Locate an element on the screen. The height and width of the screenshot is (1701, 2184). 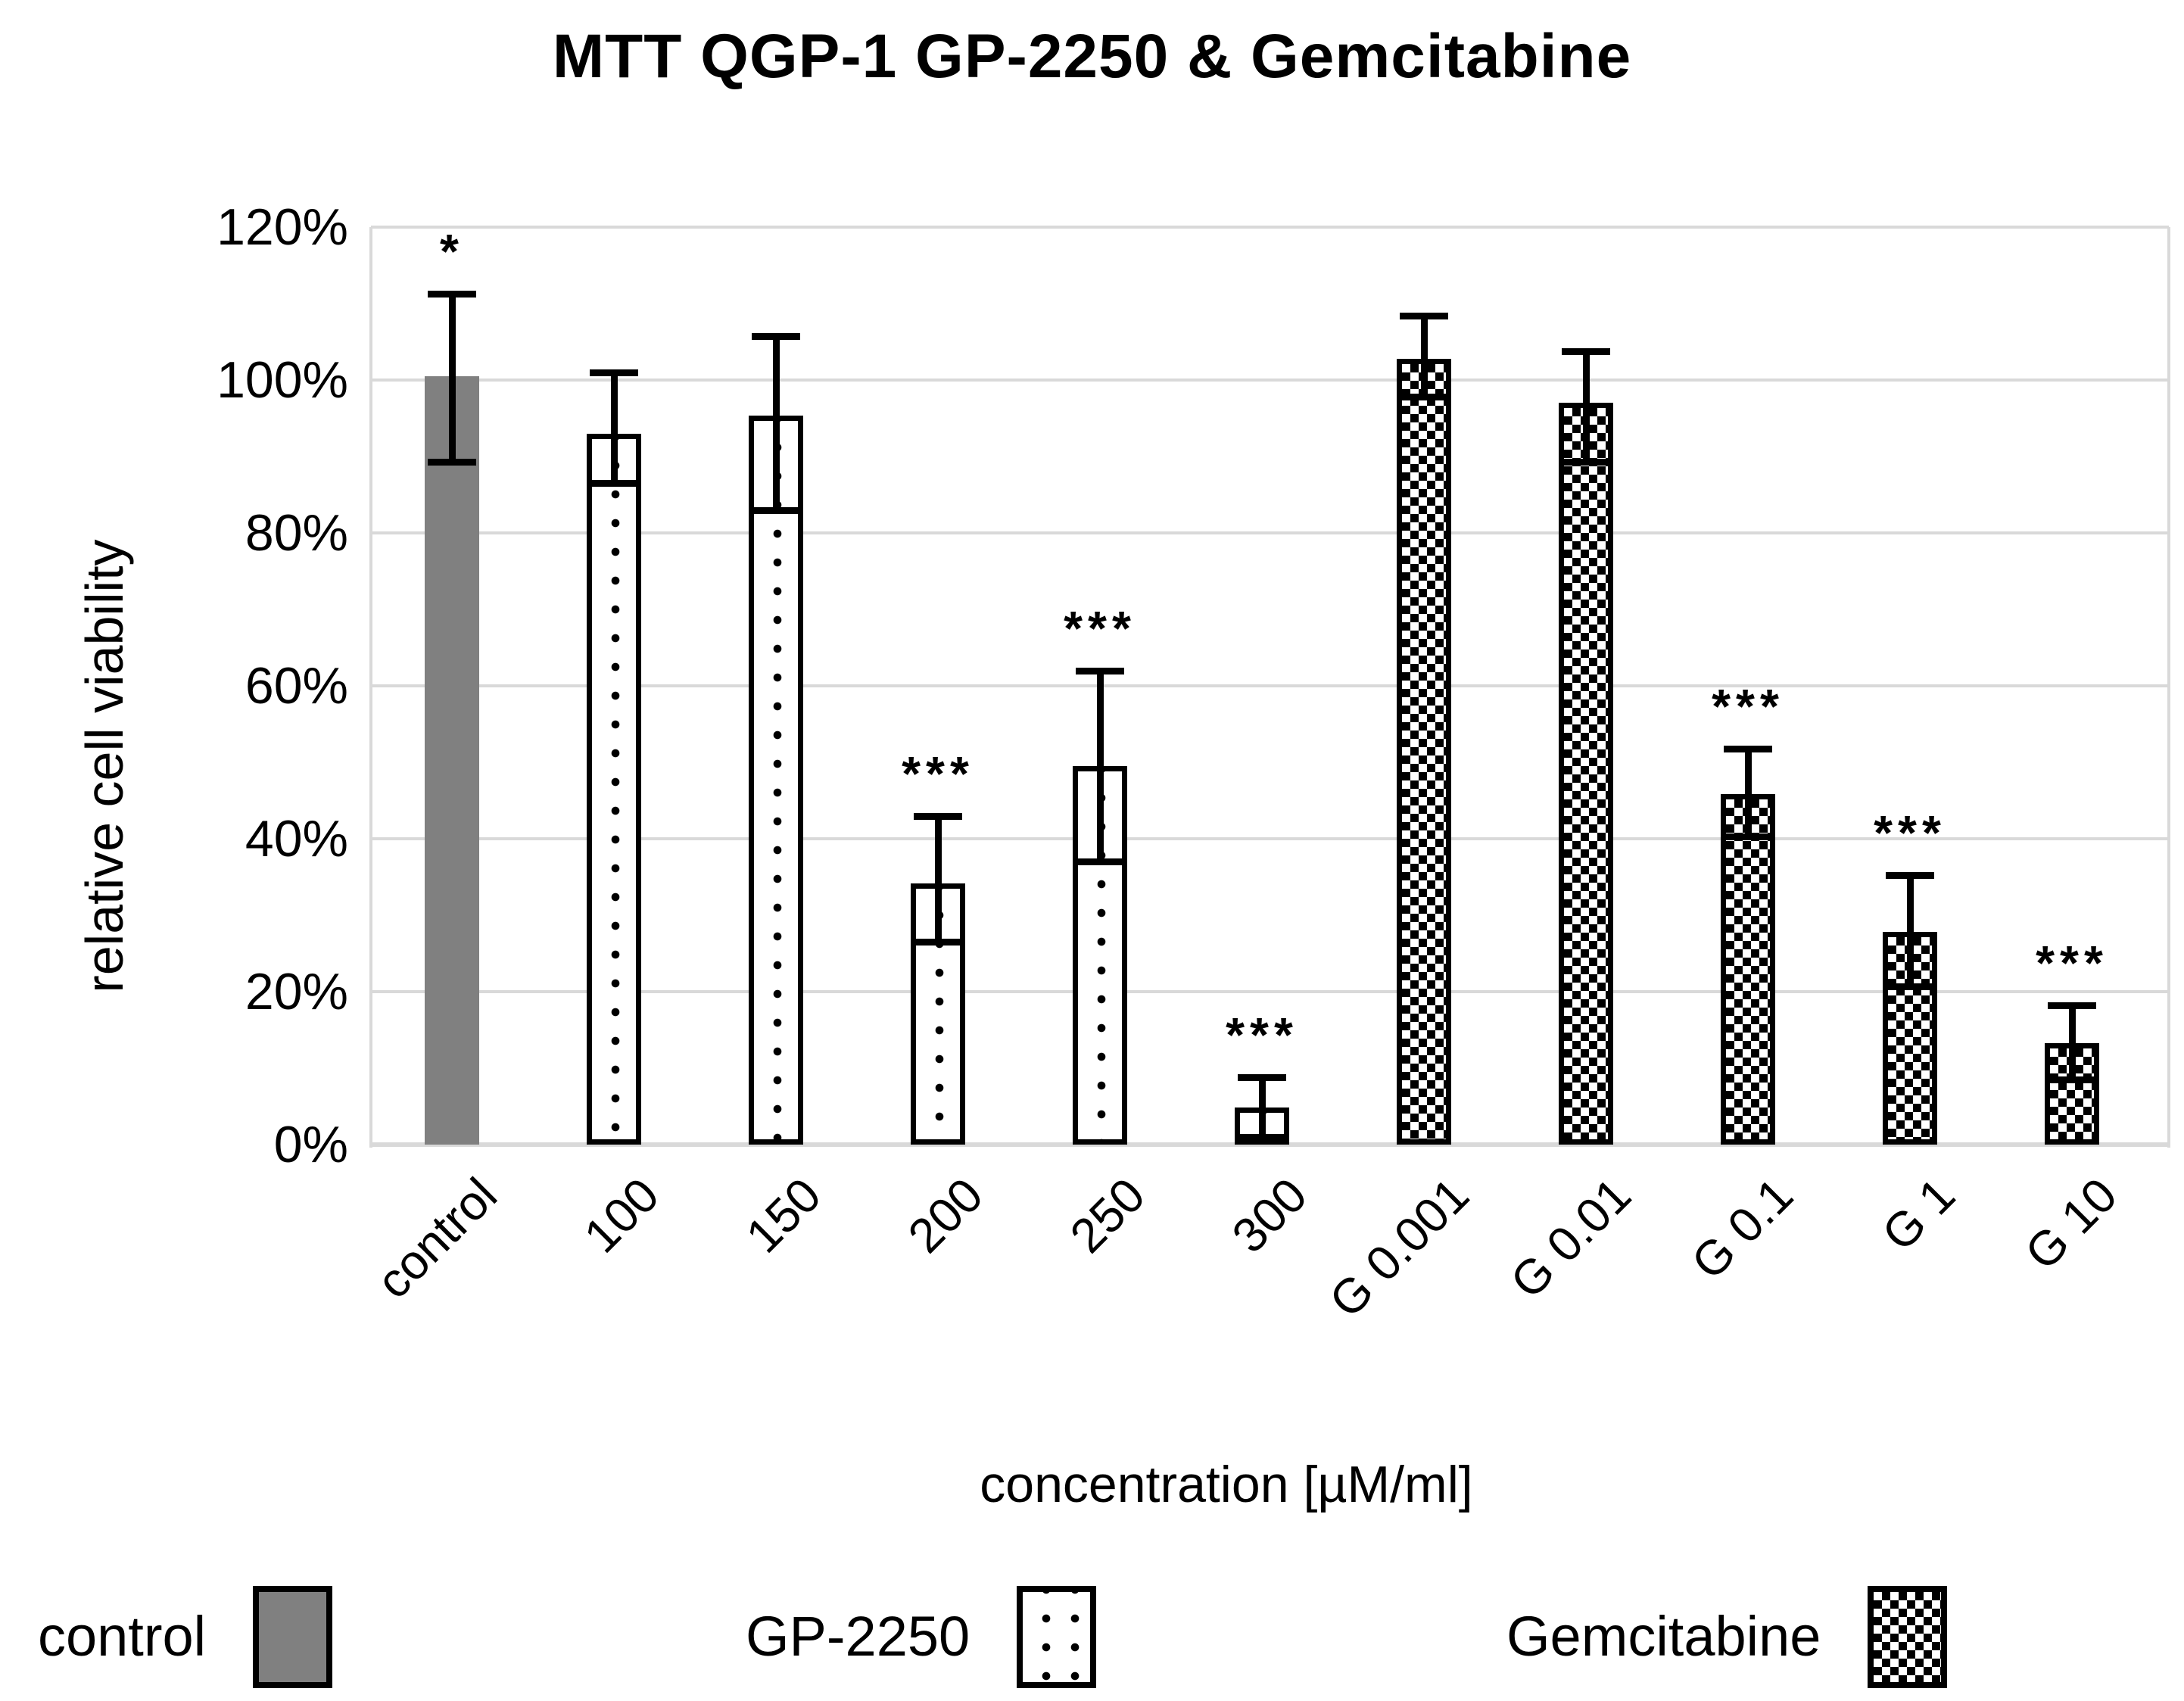
gridline-60% is located at coordinates (1270, 685).